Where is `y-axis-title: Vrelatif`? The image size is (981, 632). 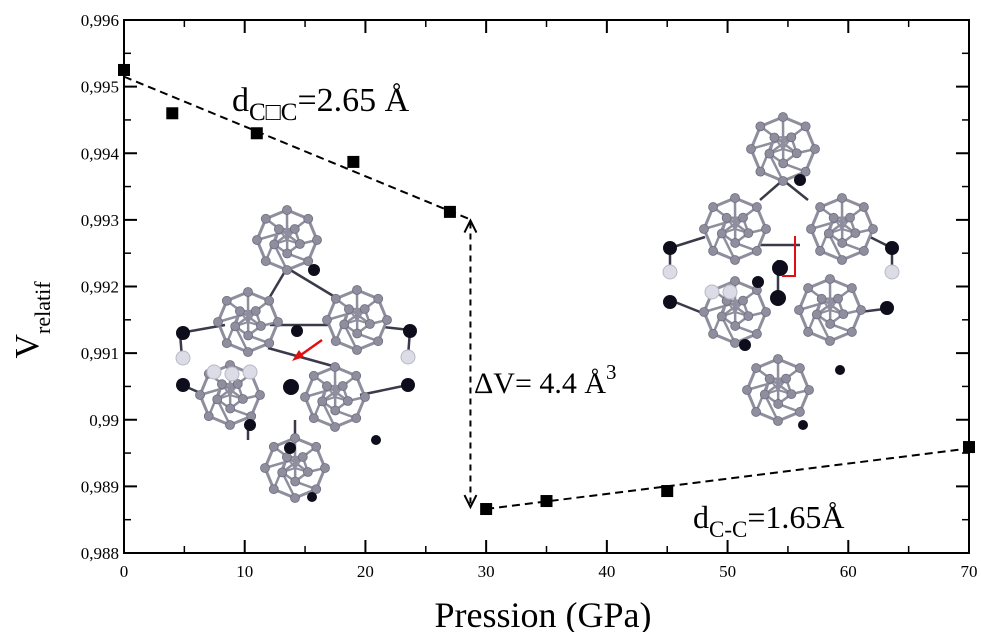
y-axis-title: Vrelatif is located at coordinates (32, 320).